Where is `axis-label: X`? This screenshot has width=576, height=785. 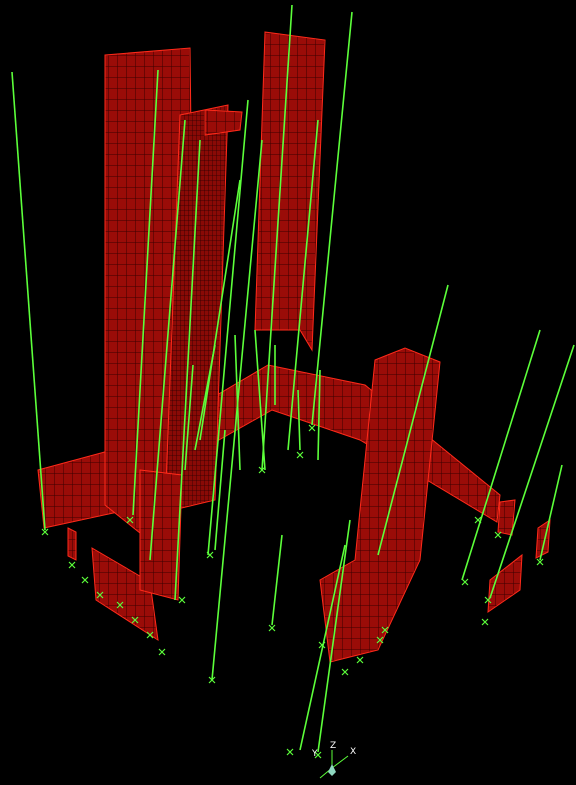 axis-label: X is located at coordinates (353, 752).